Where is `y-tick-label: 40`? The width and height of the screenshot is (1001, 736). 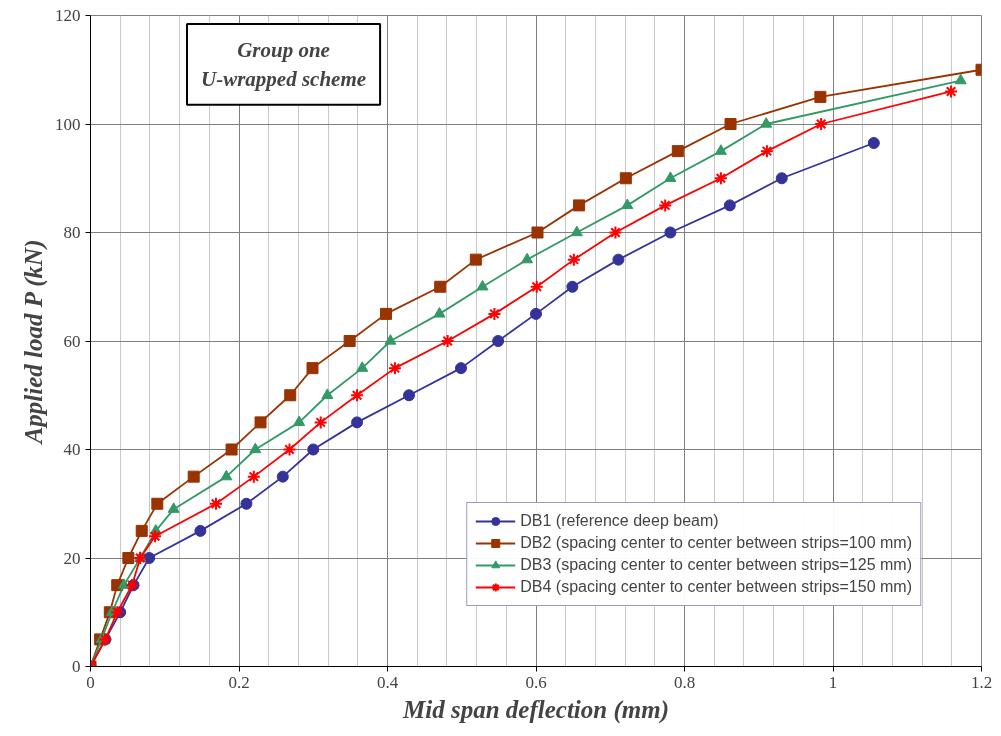 y-tick-label: 40 is located at coordinates (72, 449).